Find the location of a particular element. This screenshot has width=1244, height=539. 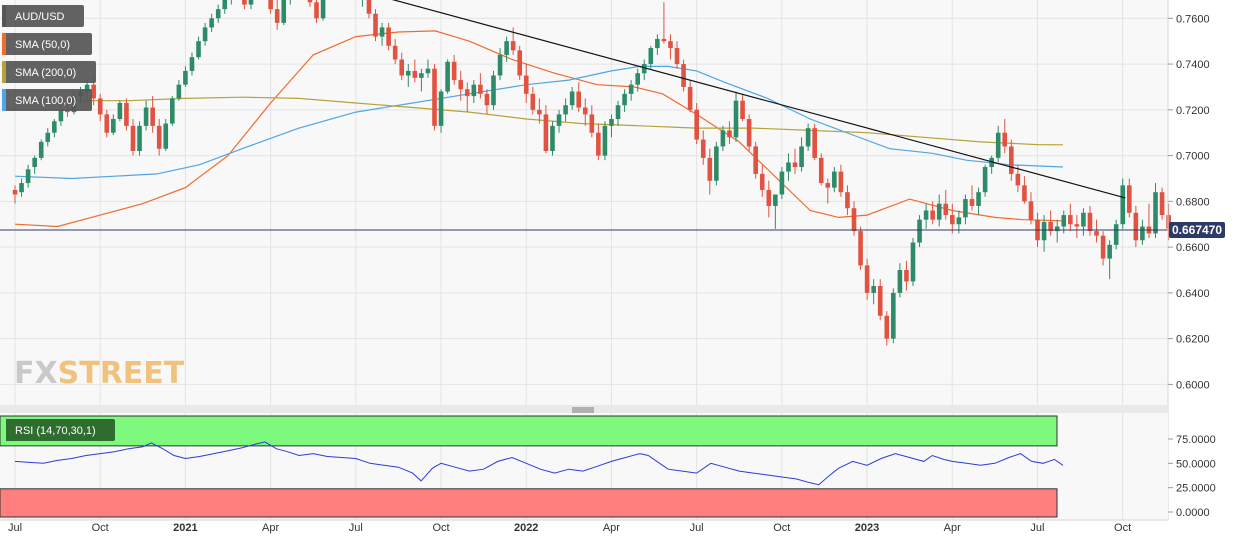

legend-item: SMA (200,0) is located at coordinates (49, 72).